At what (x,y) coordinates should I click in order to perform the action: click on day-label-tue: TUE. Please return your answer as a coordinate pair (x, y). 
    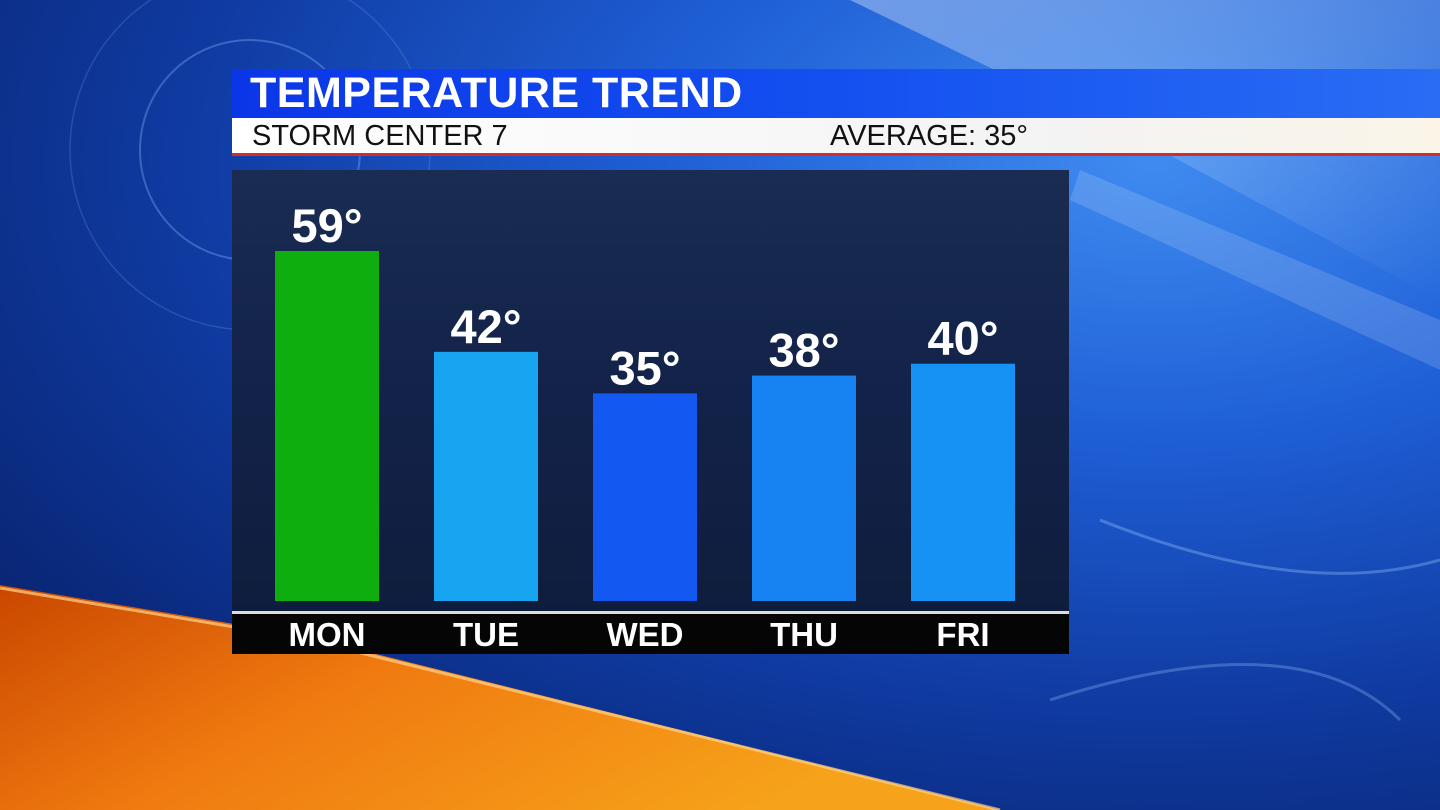
    Looking at the image, I should click on (486, 634).